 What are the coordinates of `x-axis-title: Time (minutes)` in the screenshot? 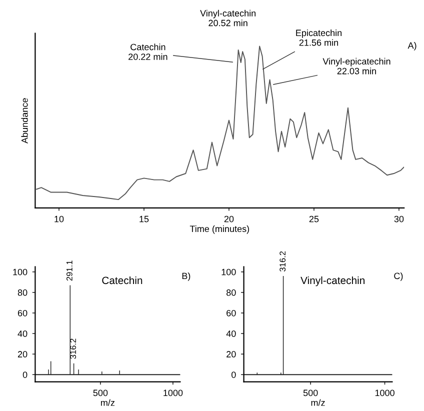 It's located at (219, 229).